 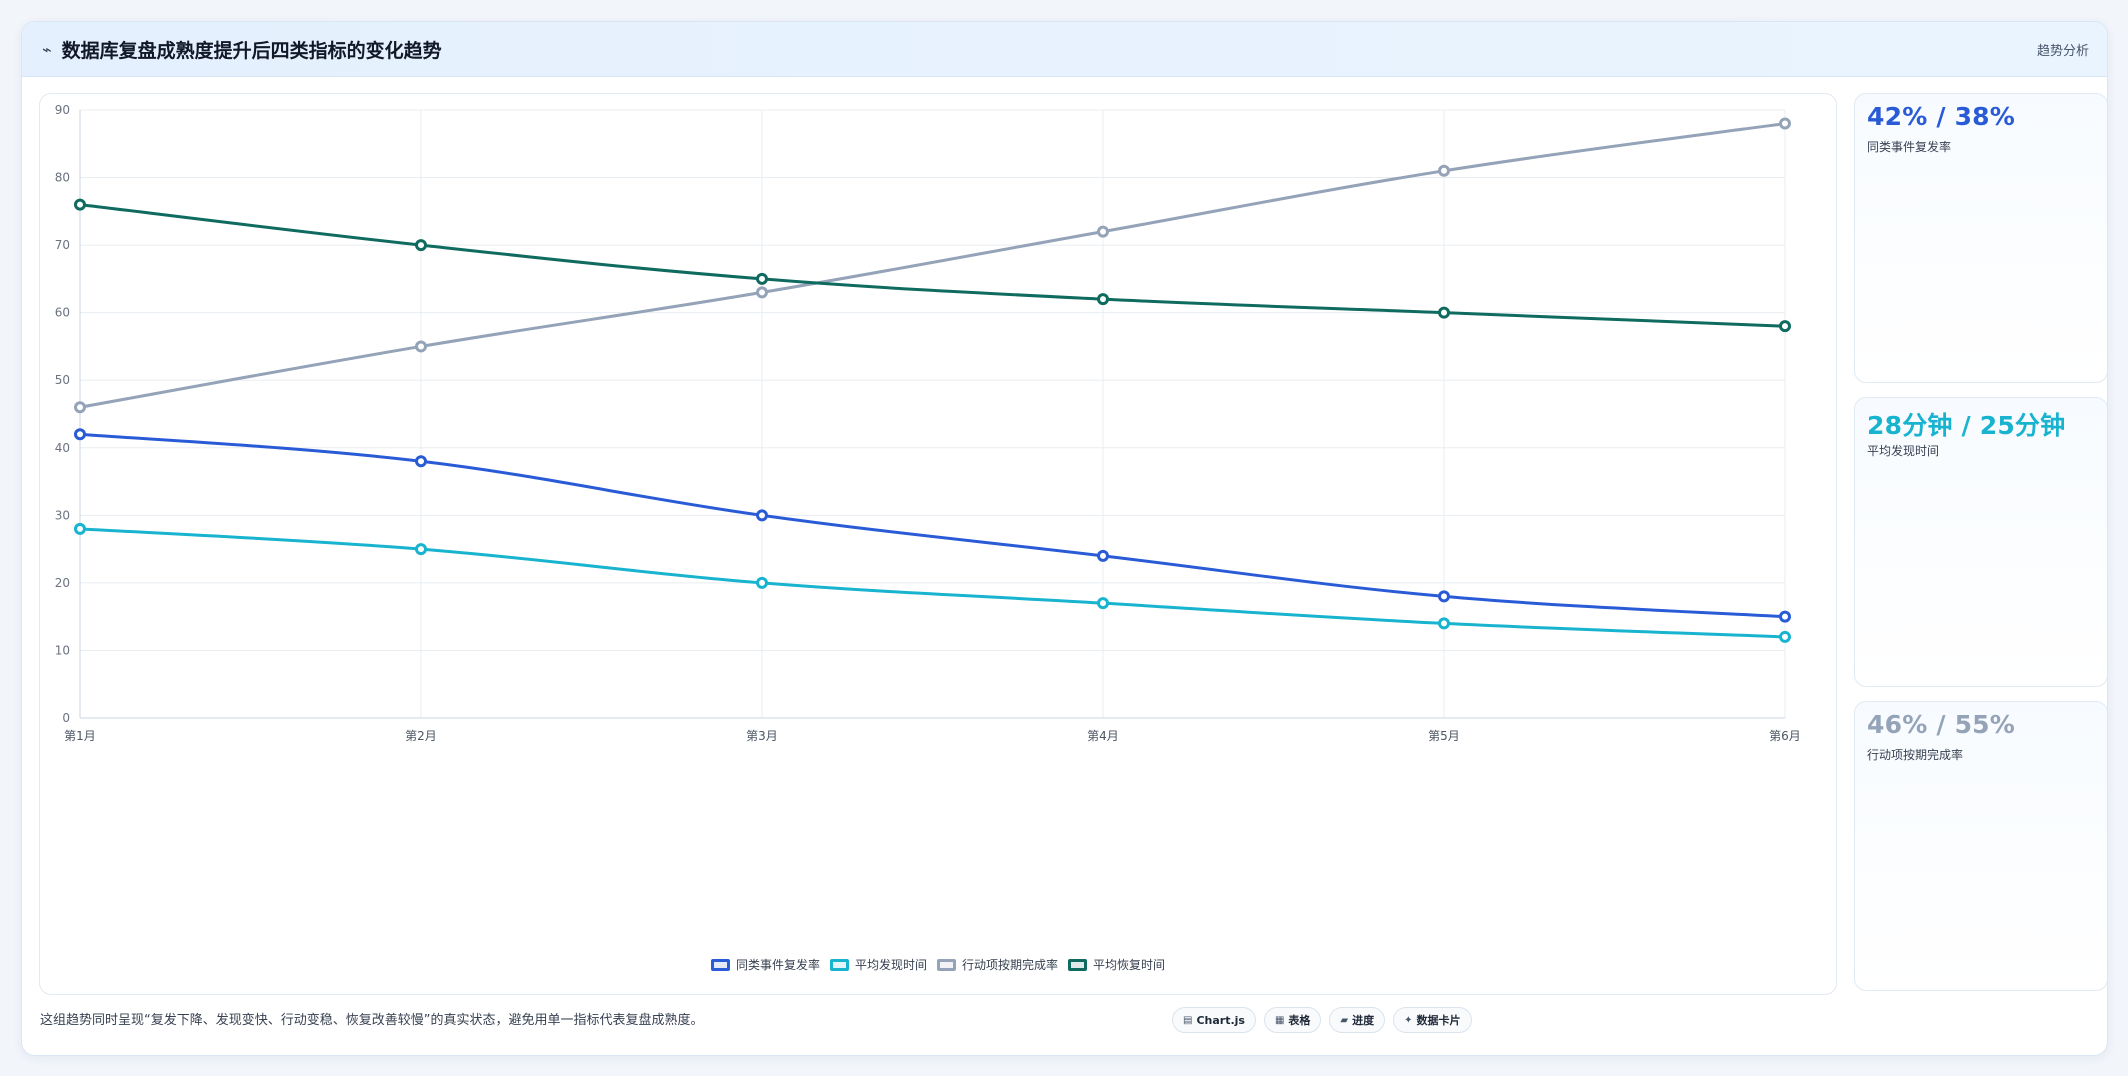 I want to click on legend-item: 行动项按期完成率, so click(x=997, y=964).